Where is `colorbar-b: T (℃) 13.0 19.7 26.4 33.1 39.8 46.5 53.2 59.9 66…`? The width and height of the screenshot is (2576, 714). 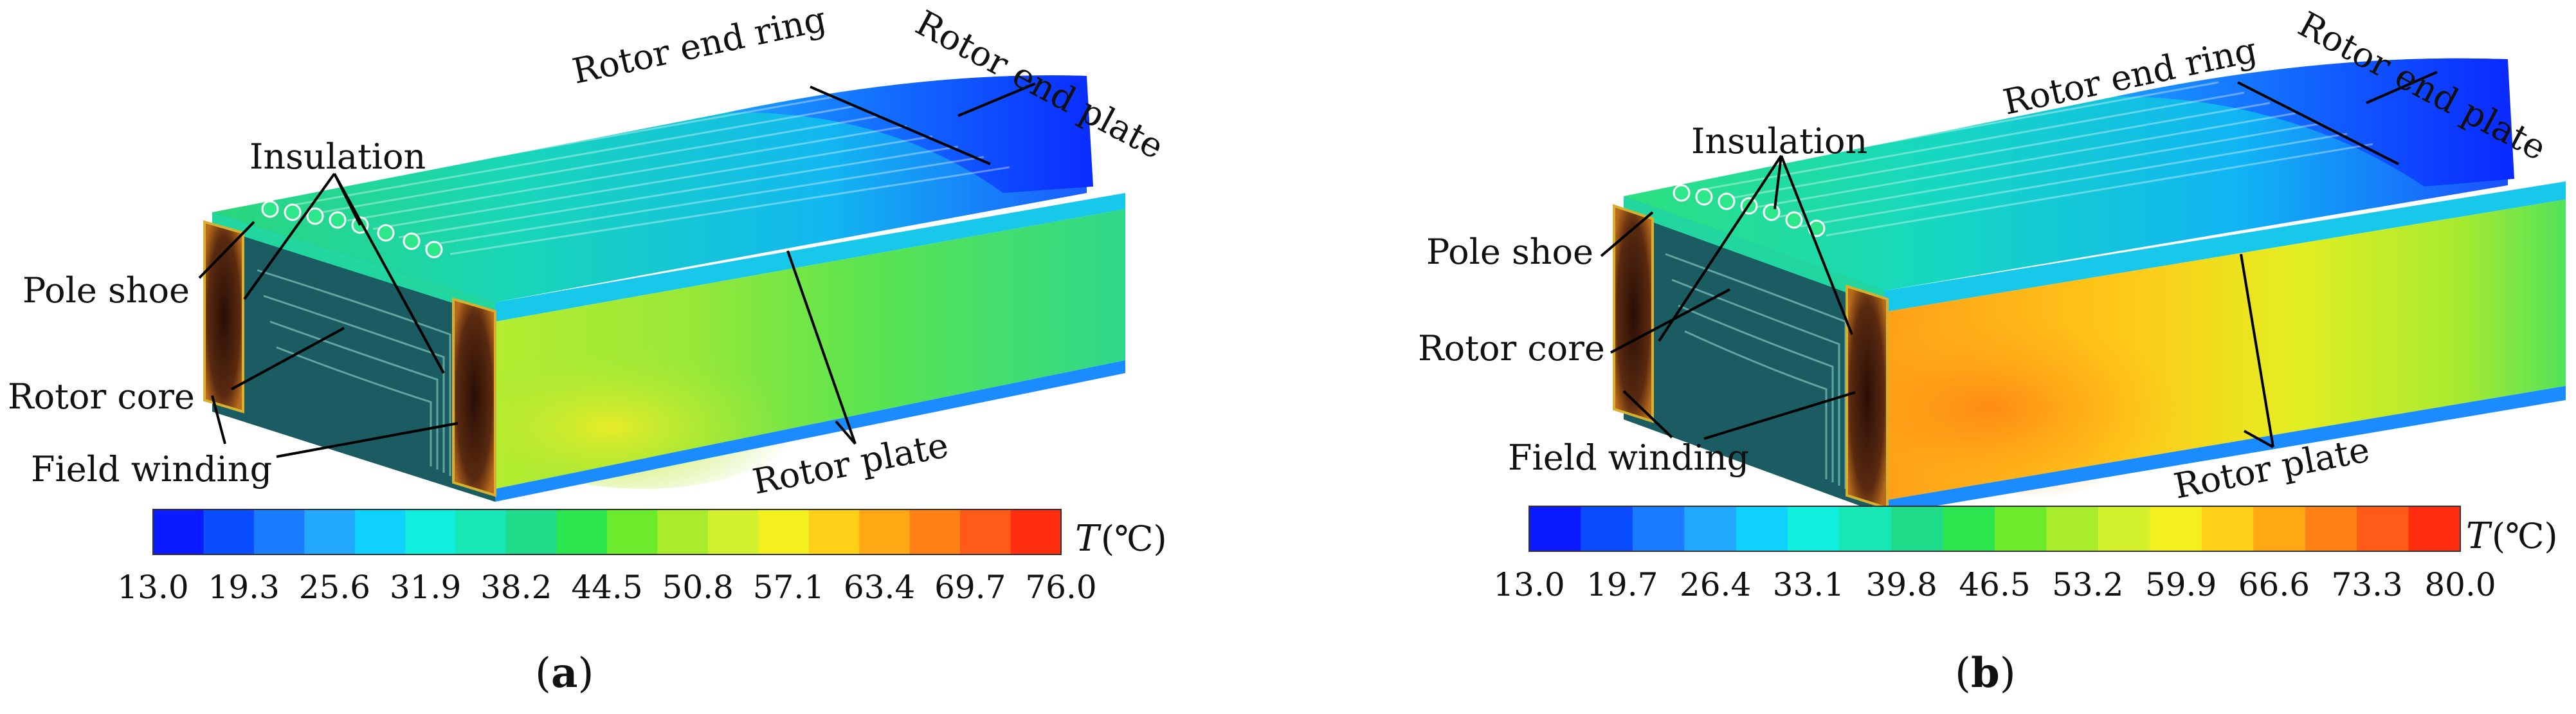
colorbar-b: T (℃) 13.0 19.7 26.4 33.1 39.8 46.5 53.2 59.9 66… is located at coordinates (2025, 554).